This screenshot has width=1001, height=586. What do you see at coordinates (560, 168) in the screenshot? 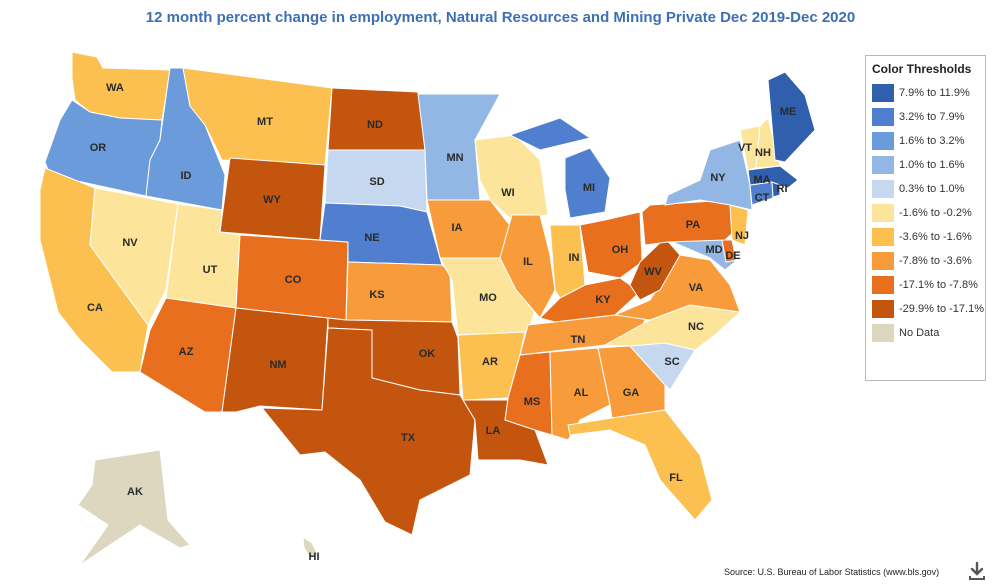
I see `state-MI` at bounding box center [560, 168].